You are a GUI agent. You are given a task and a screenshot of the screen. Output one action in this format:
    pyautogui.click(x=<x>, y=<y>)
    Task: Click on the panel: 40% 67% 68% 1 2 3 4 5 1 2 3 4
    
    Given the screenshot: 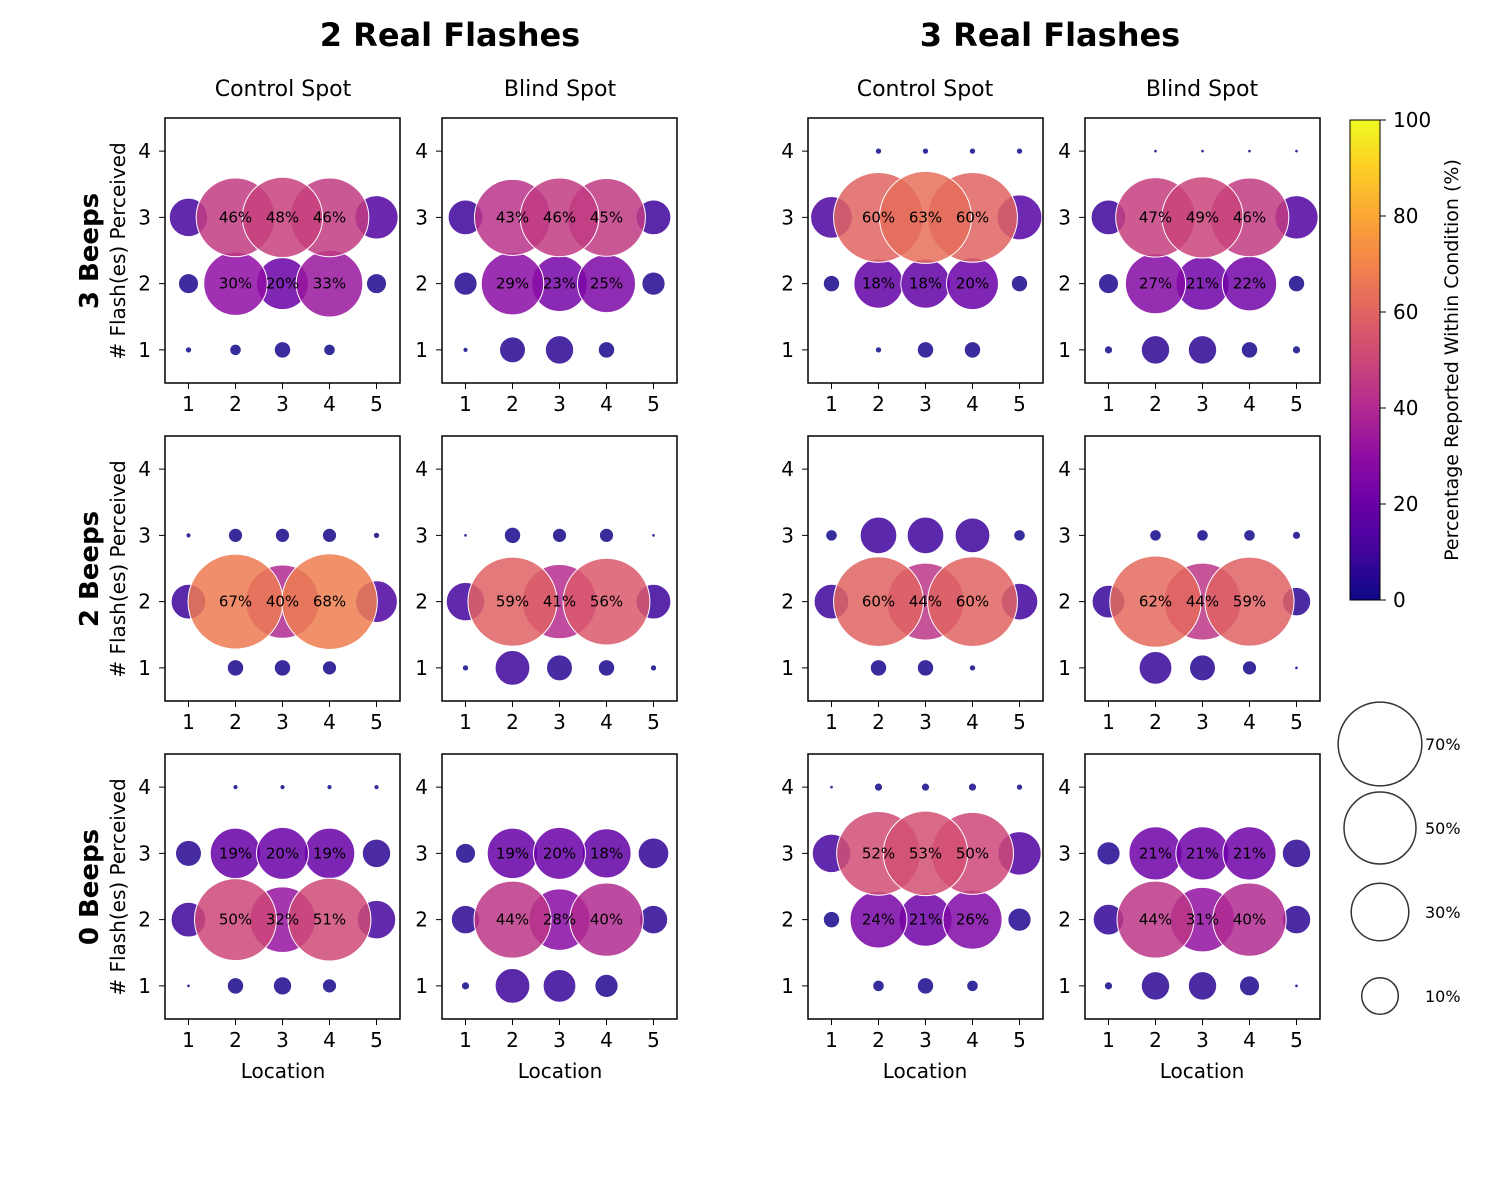 What is the action you would take?
    pyautogui.click(x=269, y=584)
    